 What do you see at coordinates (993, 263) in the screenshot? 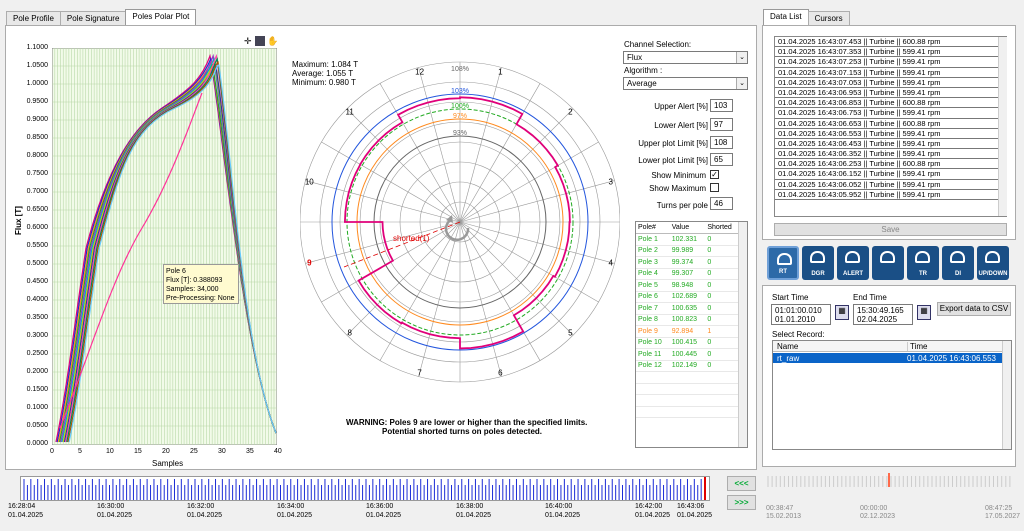
I see `updown-icon: UP/DOWN` at bounding box center [993, 263].